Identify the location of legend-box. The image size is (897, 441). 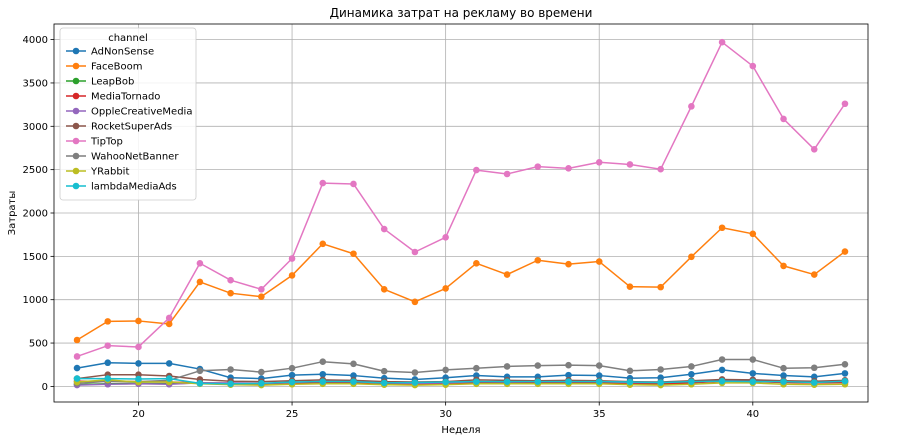
(128, 114).